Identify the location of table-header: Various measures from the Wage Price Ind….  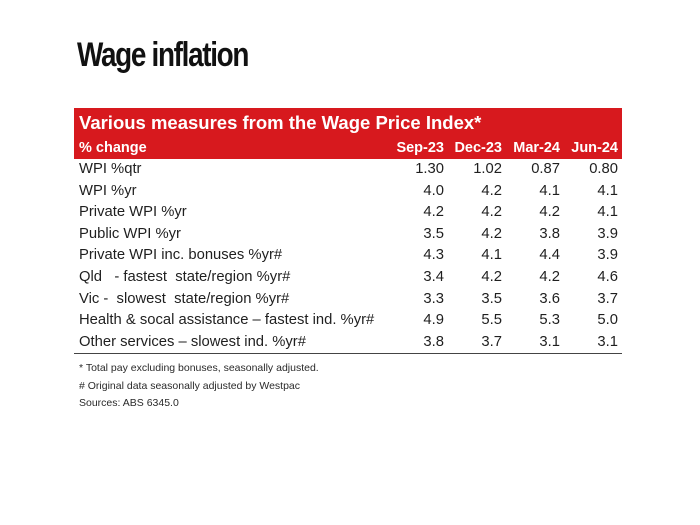
(348, 133).